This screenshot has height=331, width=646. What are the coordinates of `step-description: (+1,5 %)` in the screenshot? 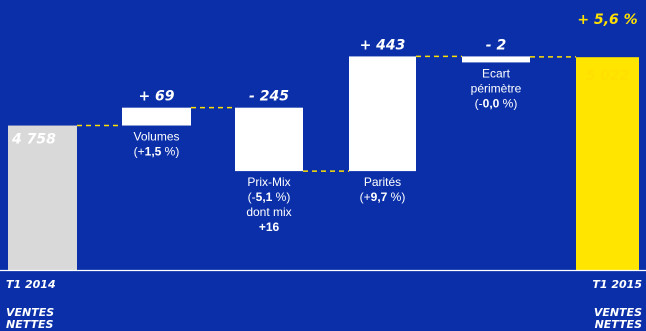 It's located at (157, 152).